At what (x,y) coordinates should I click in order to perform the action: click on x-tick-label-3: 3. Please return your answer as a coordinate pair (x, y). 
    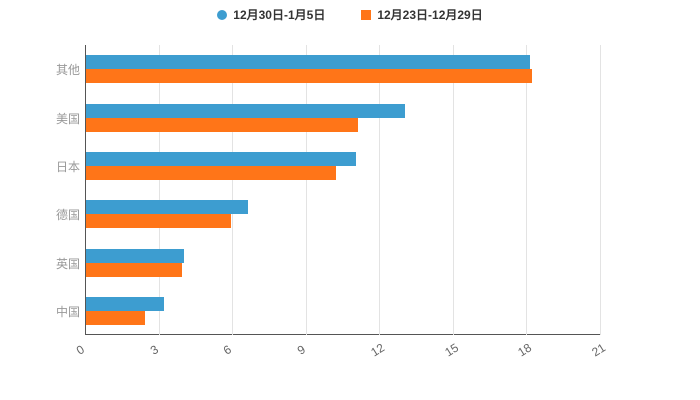
    Looking at the image, I should click on (154, 350).